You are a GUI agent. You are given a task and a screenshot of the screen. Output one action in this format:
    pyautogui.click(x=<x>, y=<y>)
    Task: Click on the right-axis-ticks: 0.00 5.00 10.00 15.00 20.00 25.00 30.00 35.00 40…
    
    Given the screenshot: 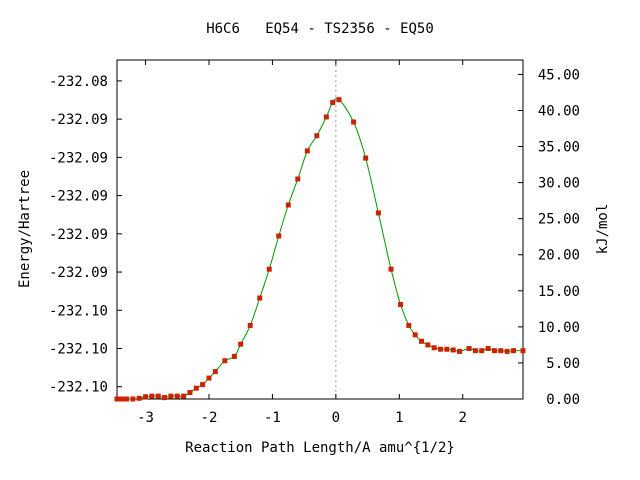 What is the action you would take?
    pyautogui.click(x=549, y=237)
    